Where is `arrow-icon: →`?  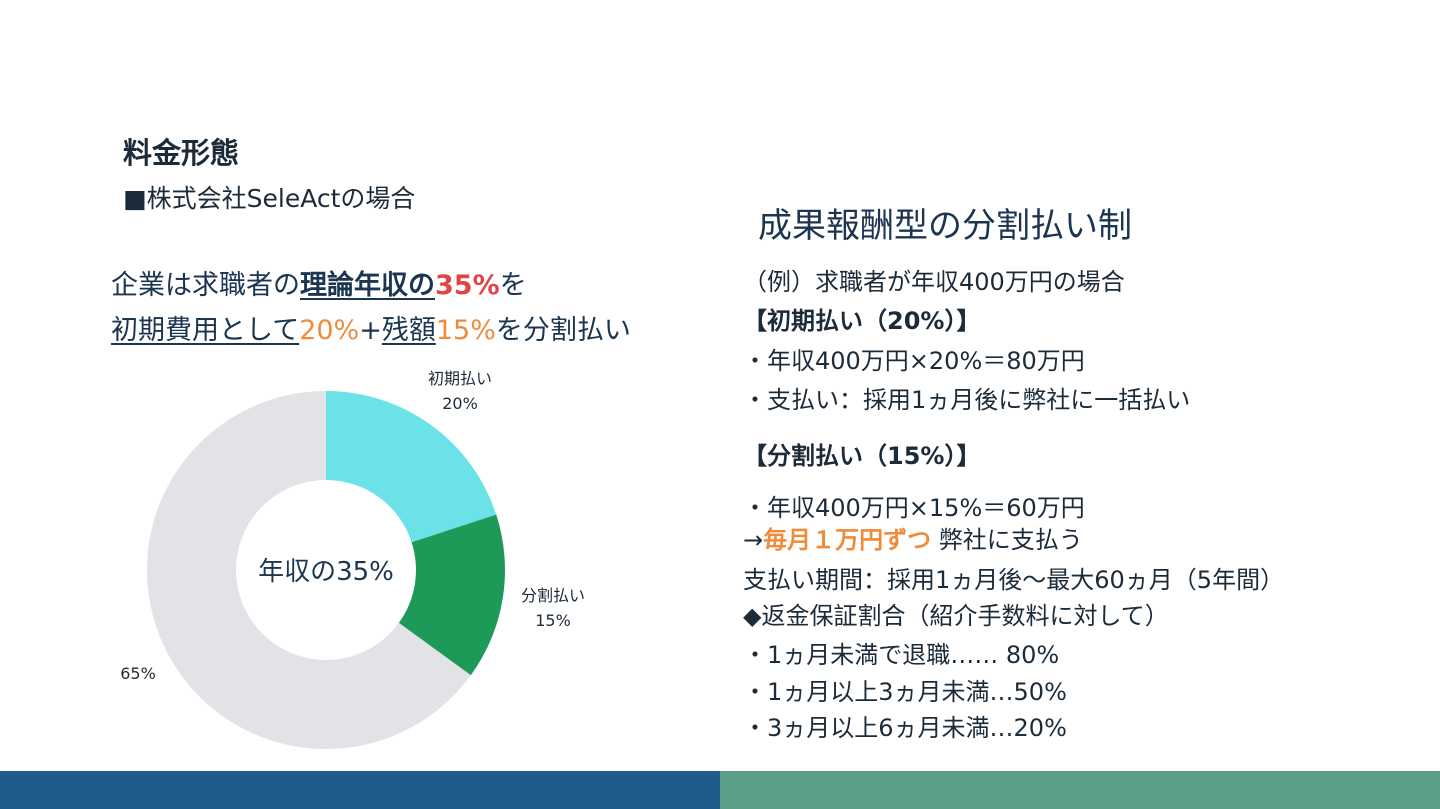
arrow-icon: → is located at coordinates (753, 540).